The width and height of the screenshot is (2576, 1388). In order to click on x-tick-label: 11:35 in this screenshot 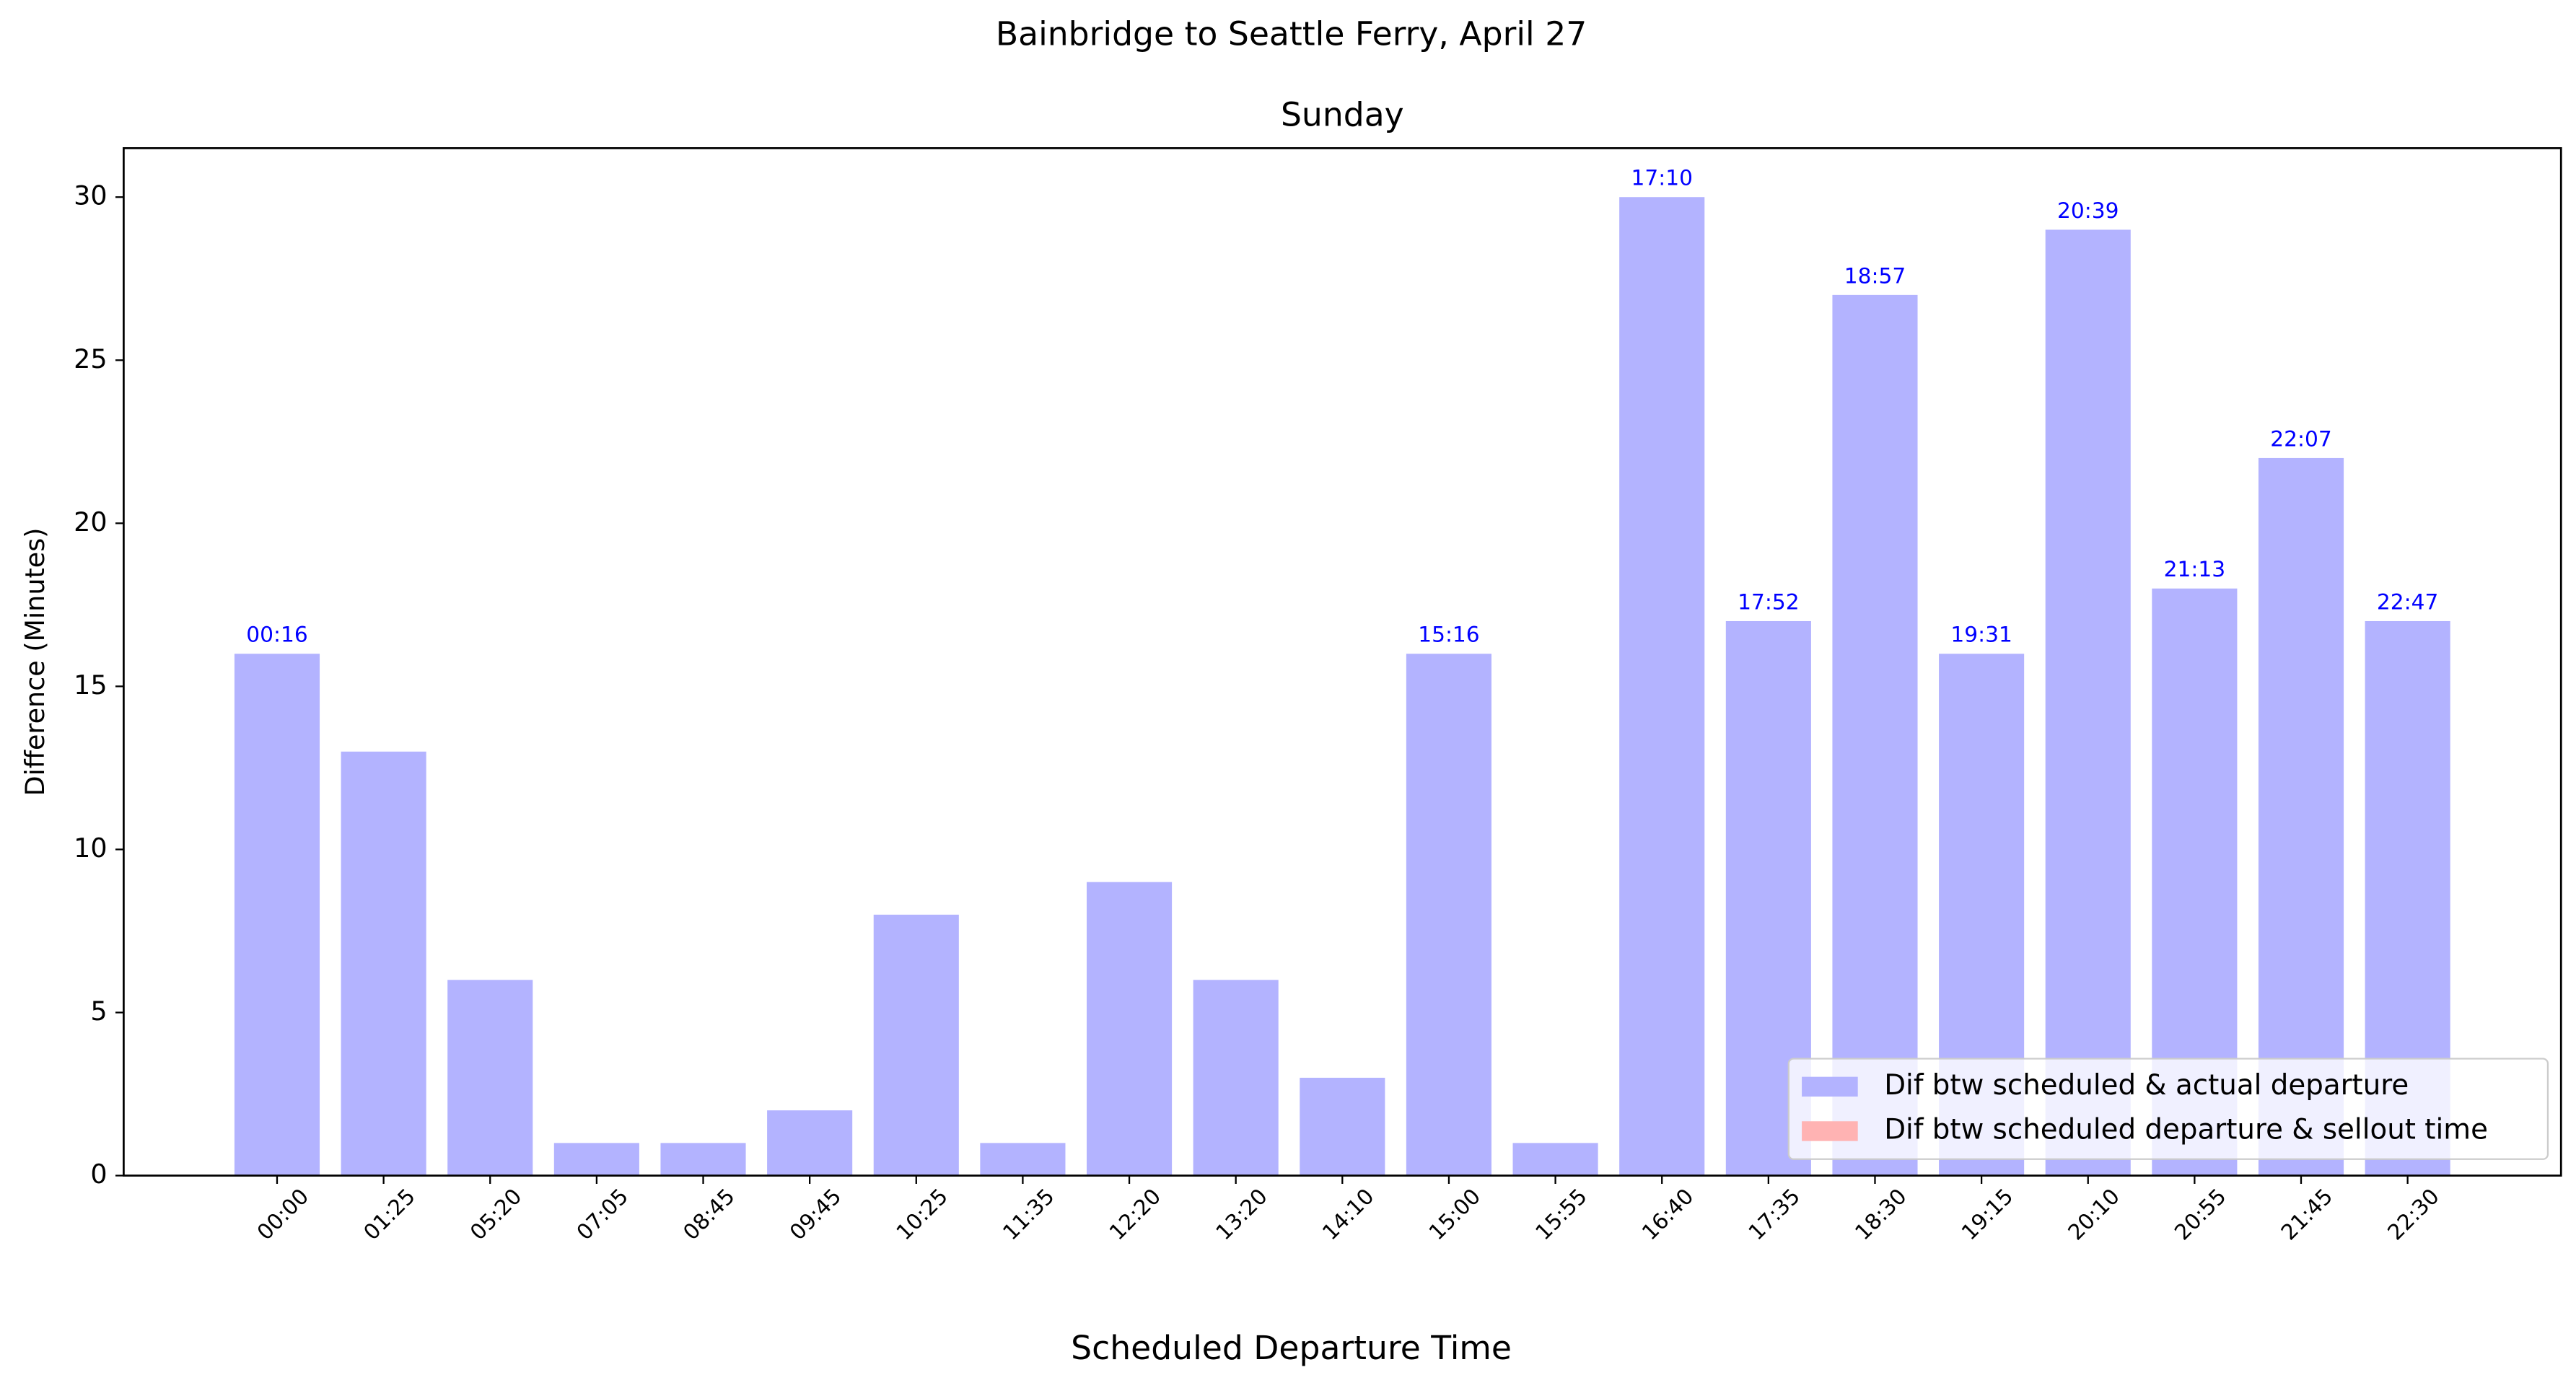, I will do `click(1028, 1213)`.